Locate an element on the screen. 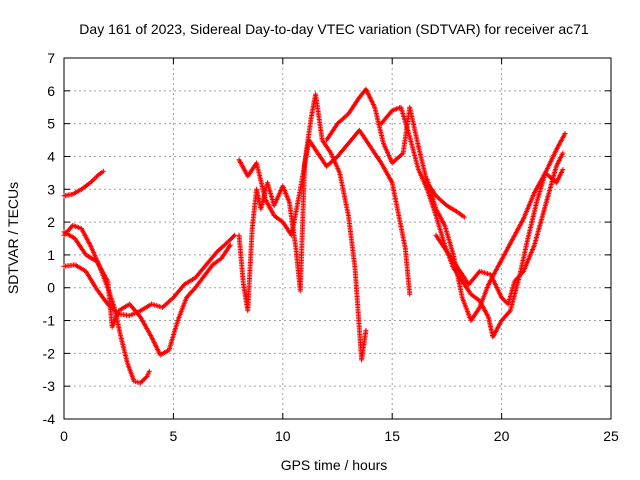  y-tick-label: 3 is located at coordinates (51, 189).